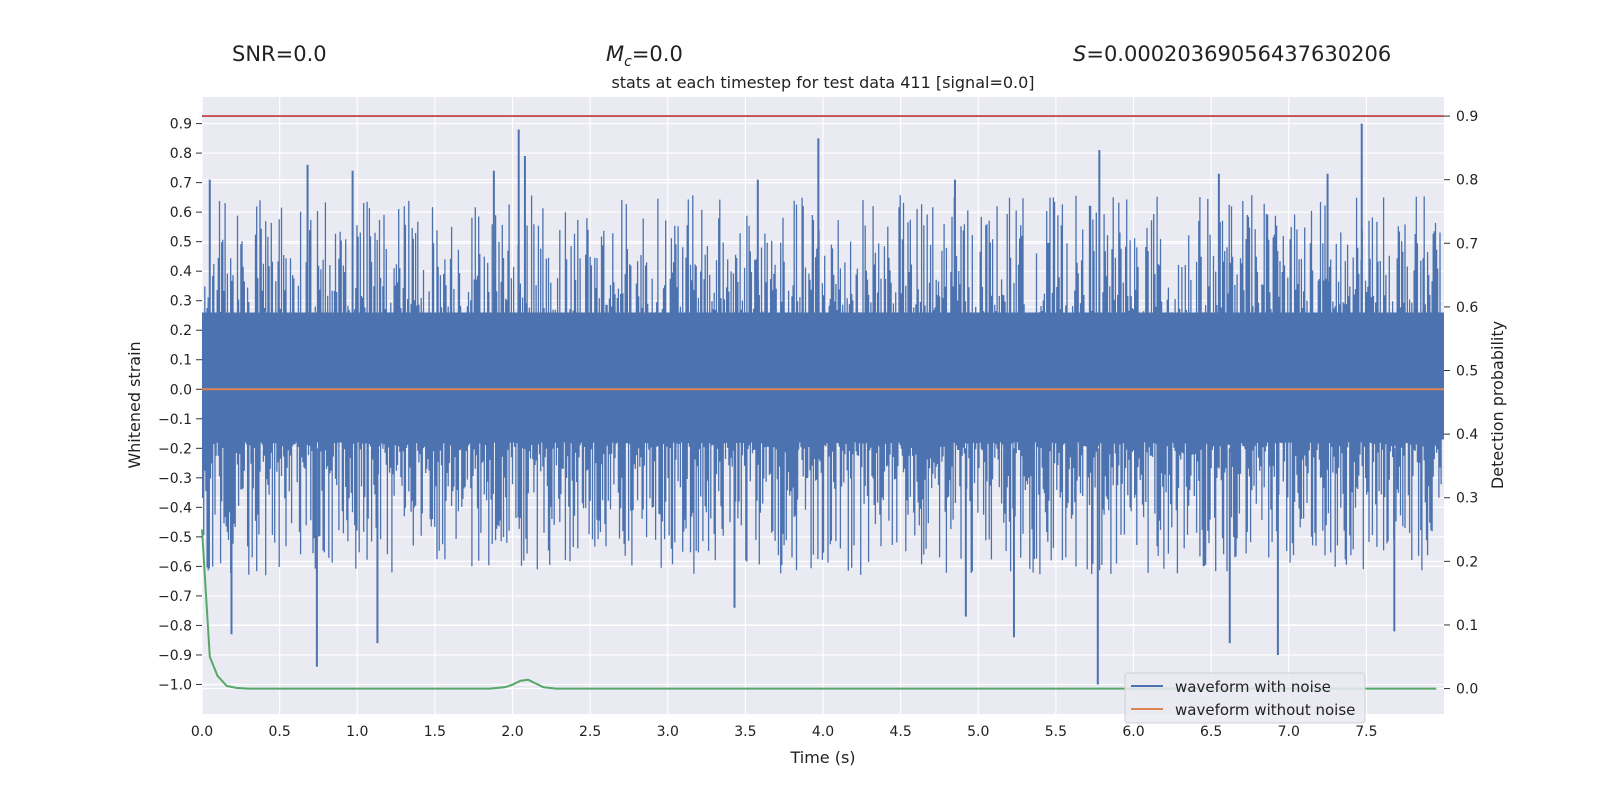 This screenshot has height=800, width=1600. What do you see at coordinates (175, 597) in the screenshot?
I see `y-tick-label: −0.7` at bounding box center [175, 597].